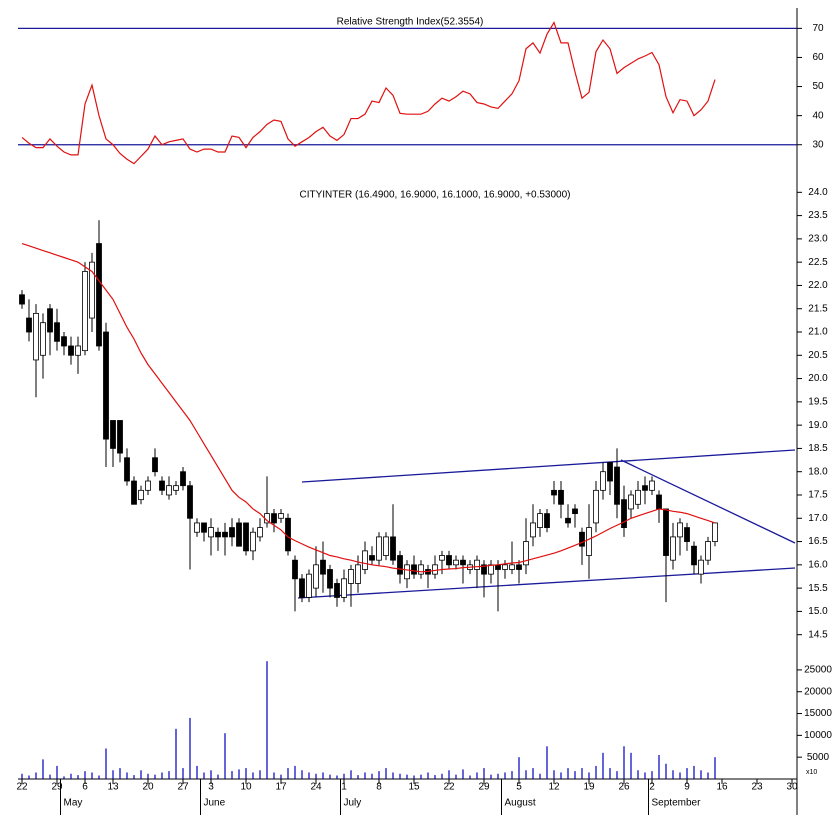 The image size is (837, 815). What do you see at coordinates (554, 787) in the screenshot?
I see `x-tick-label: 12` at bounding box center [554, 787].